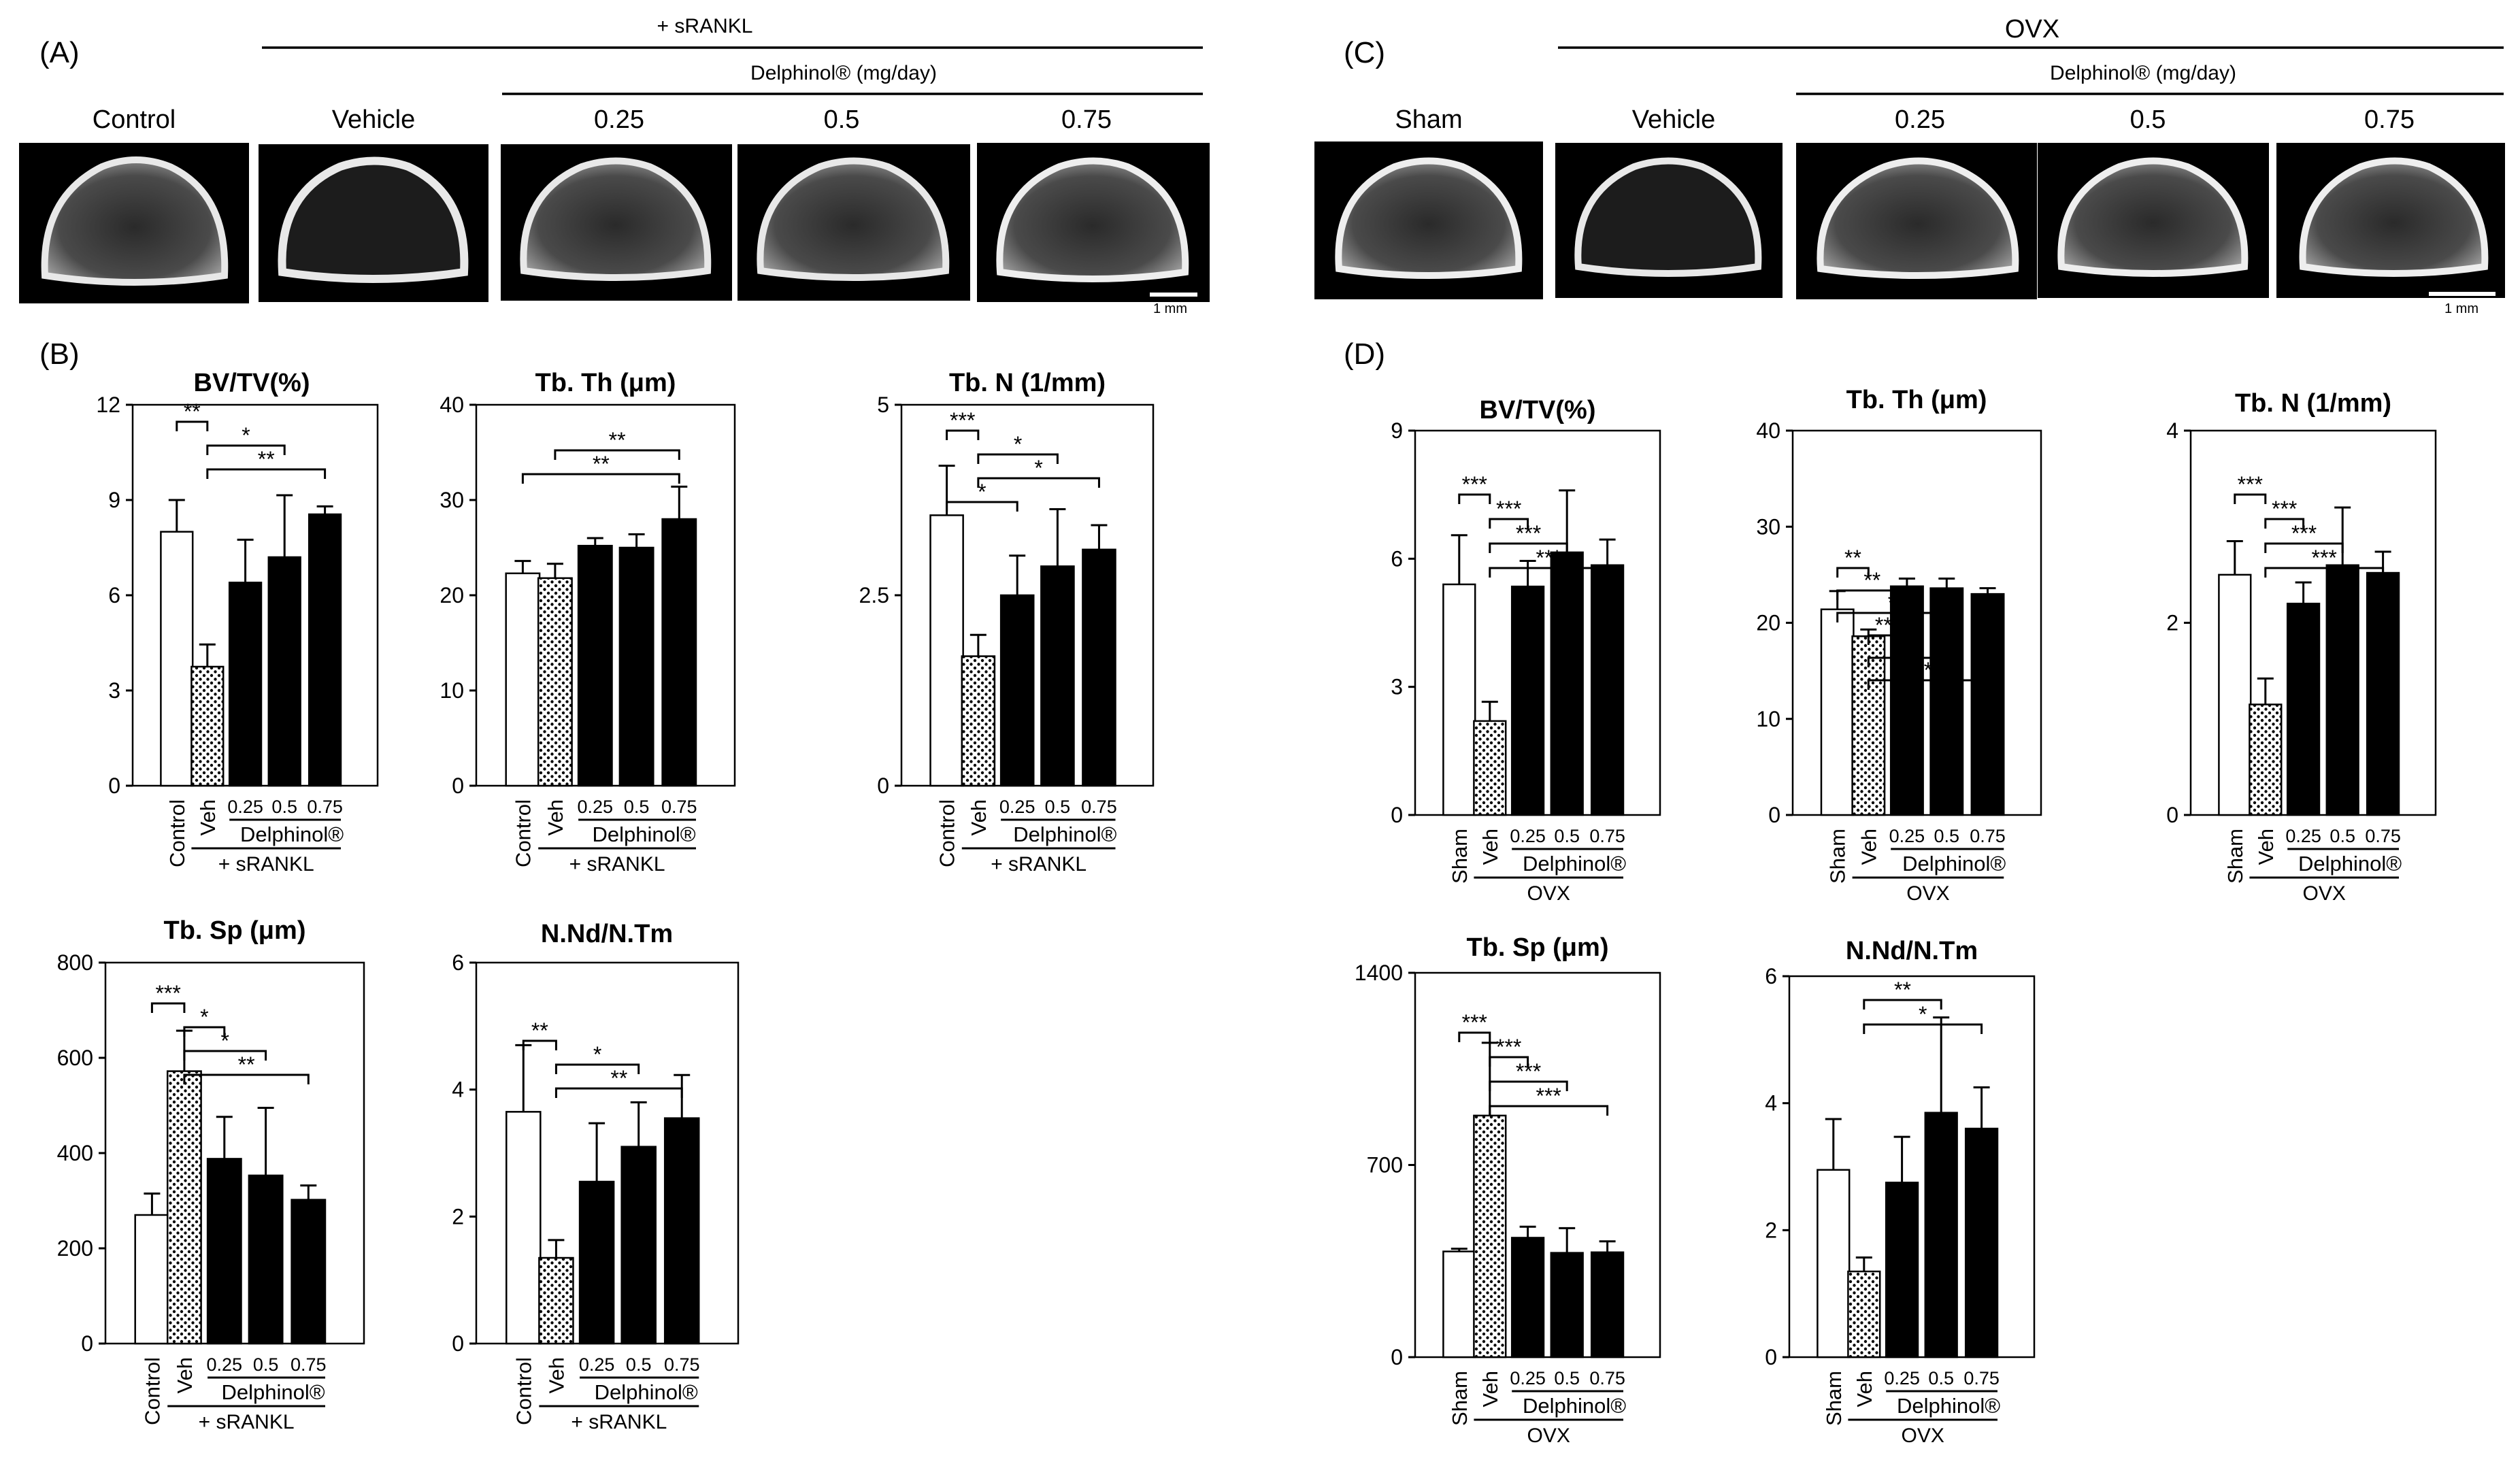  What do you see at coordinates (75, 1248) in the screenshot?
I see `y-tick-label: 200` at bounding box center [75, 1248].